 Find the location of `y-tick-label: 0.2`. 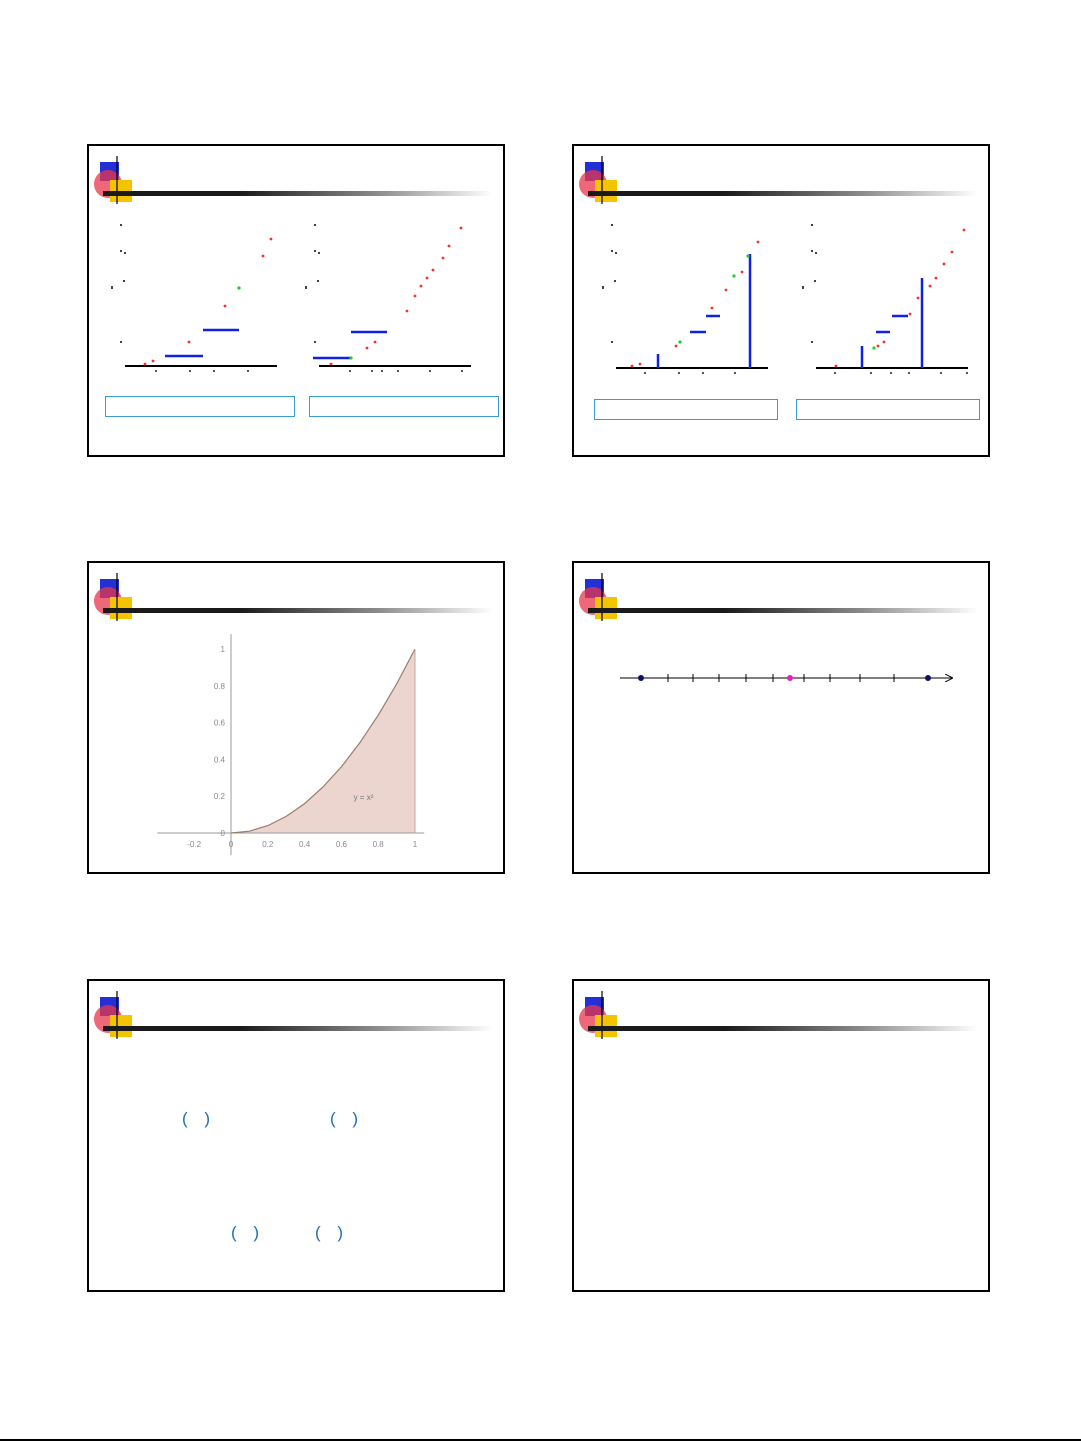

y-tick-label: 0.2 is located at coordinates (220, 796).